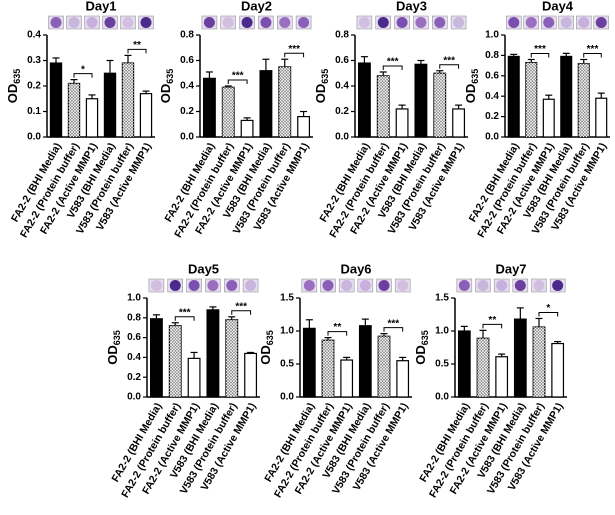 Image resolution: width=615 pixels, height=515 pixels. What do you see at coordinates (256, 6) in the screenshot?
I see `panel-title: Day2` at bounding box center [256, 6].